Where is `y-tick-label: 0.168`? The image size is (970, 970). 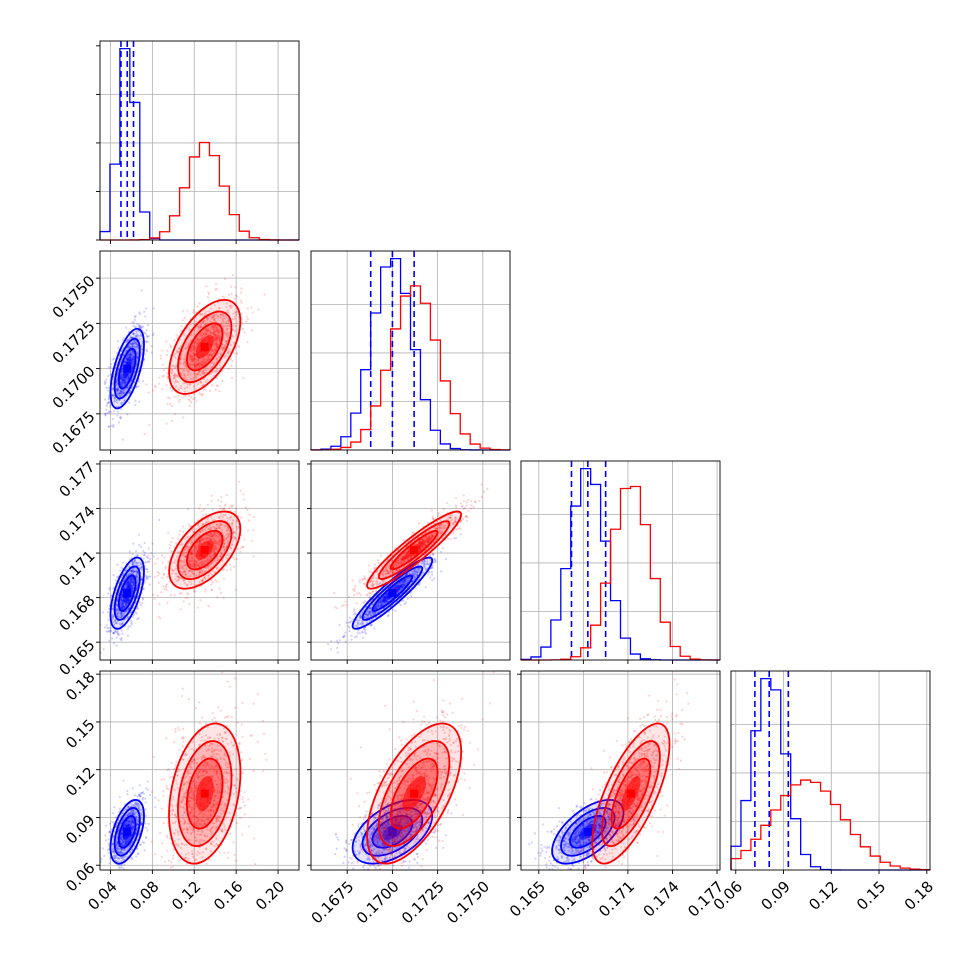
y-tick-label: 0.168 is located at coordinates (76, 612).